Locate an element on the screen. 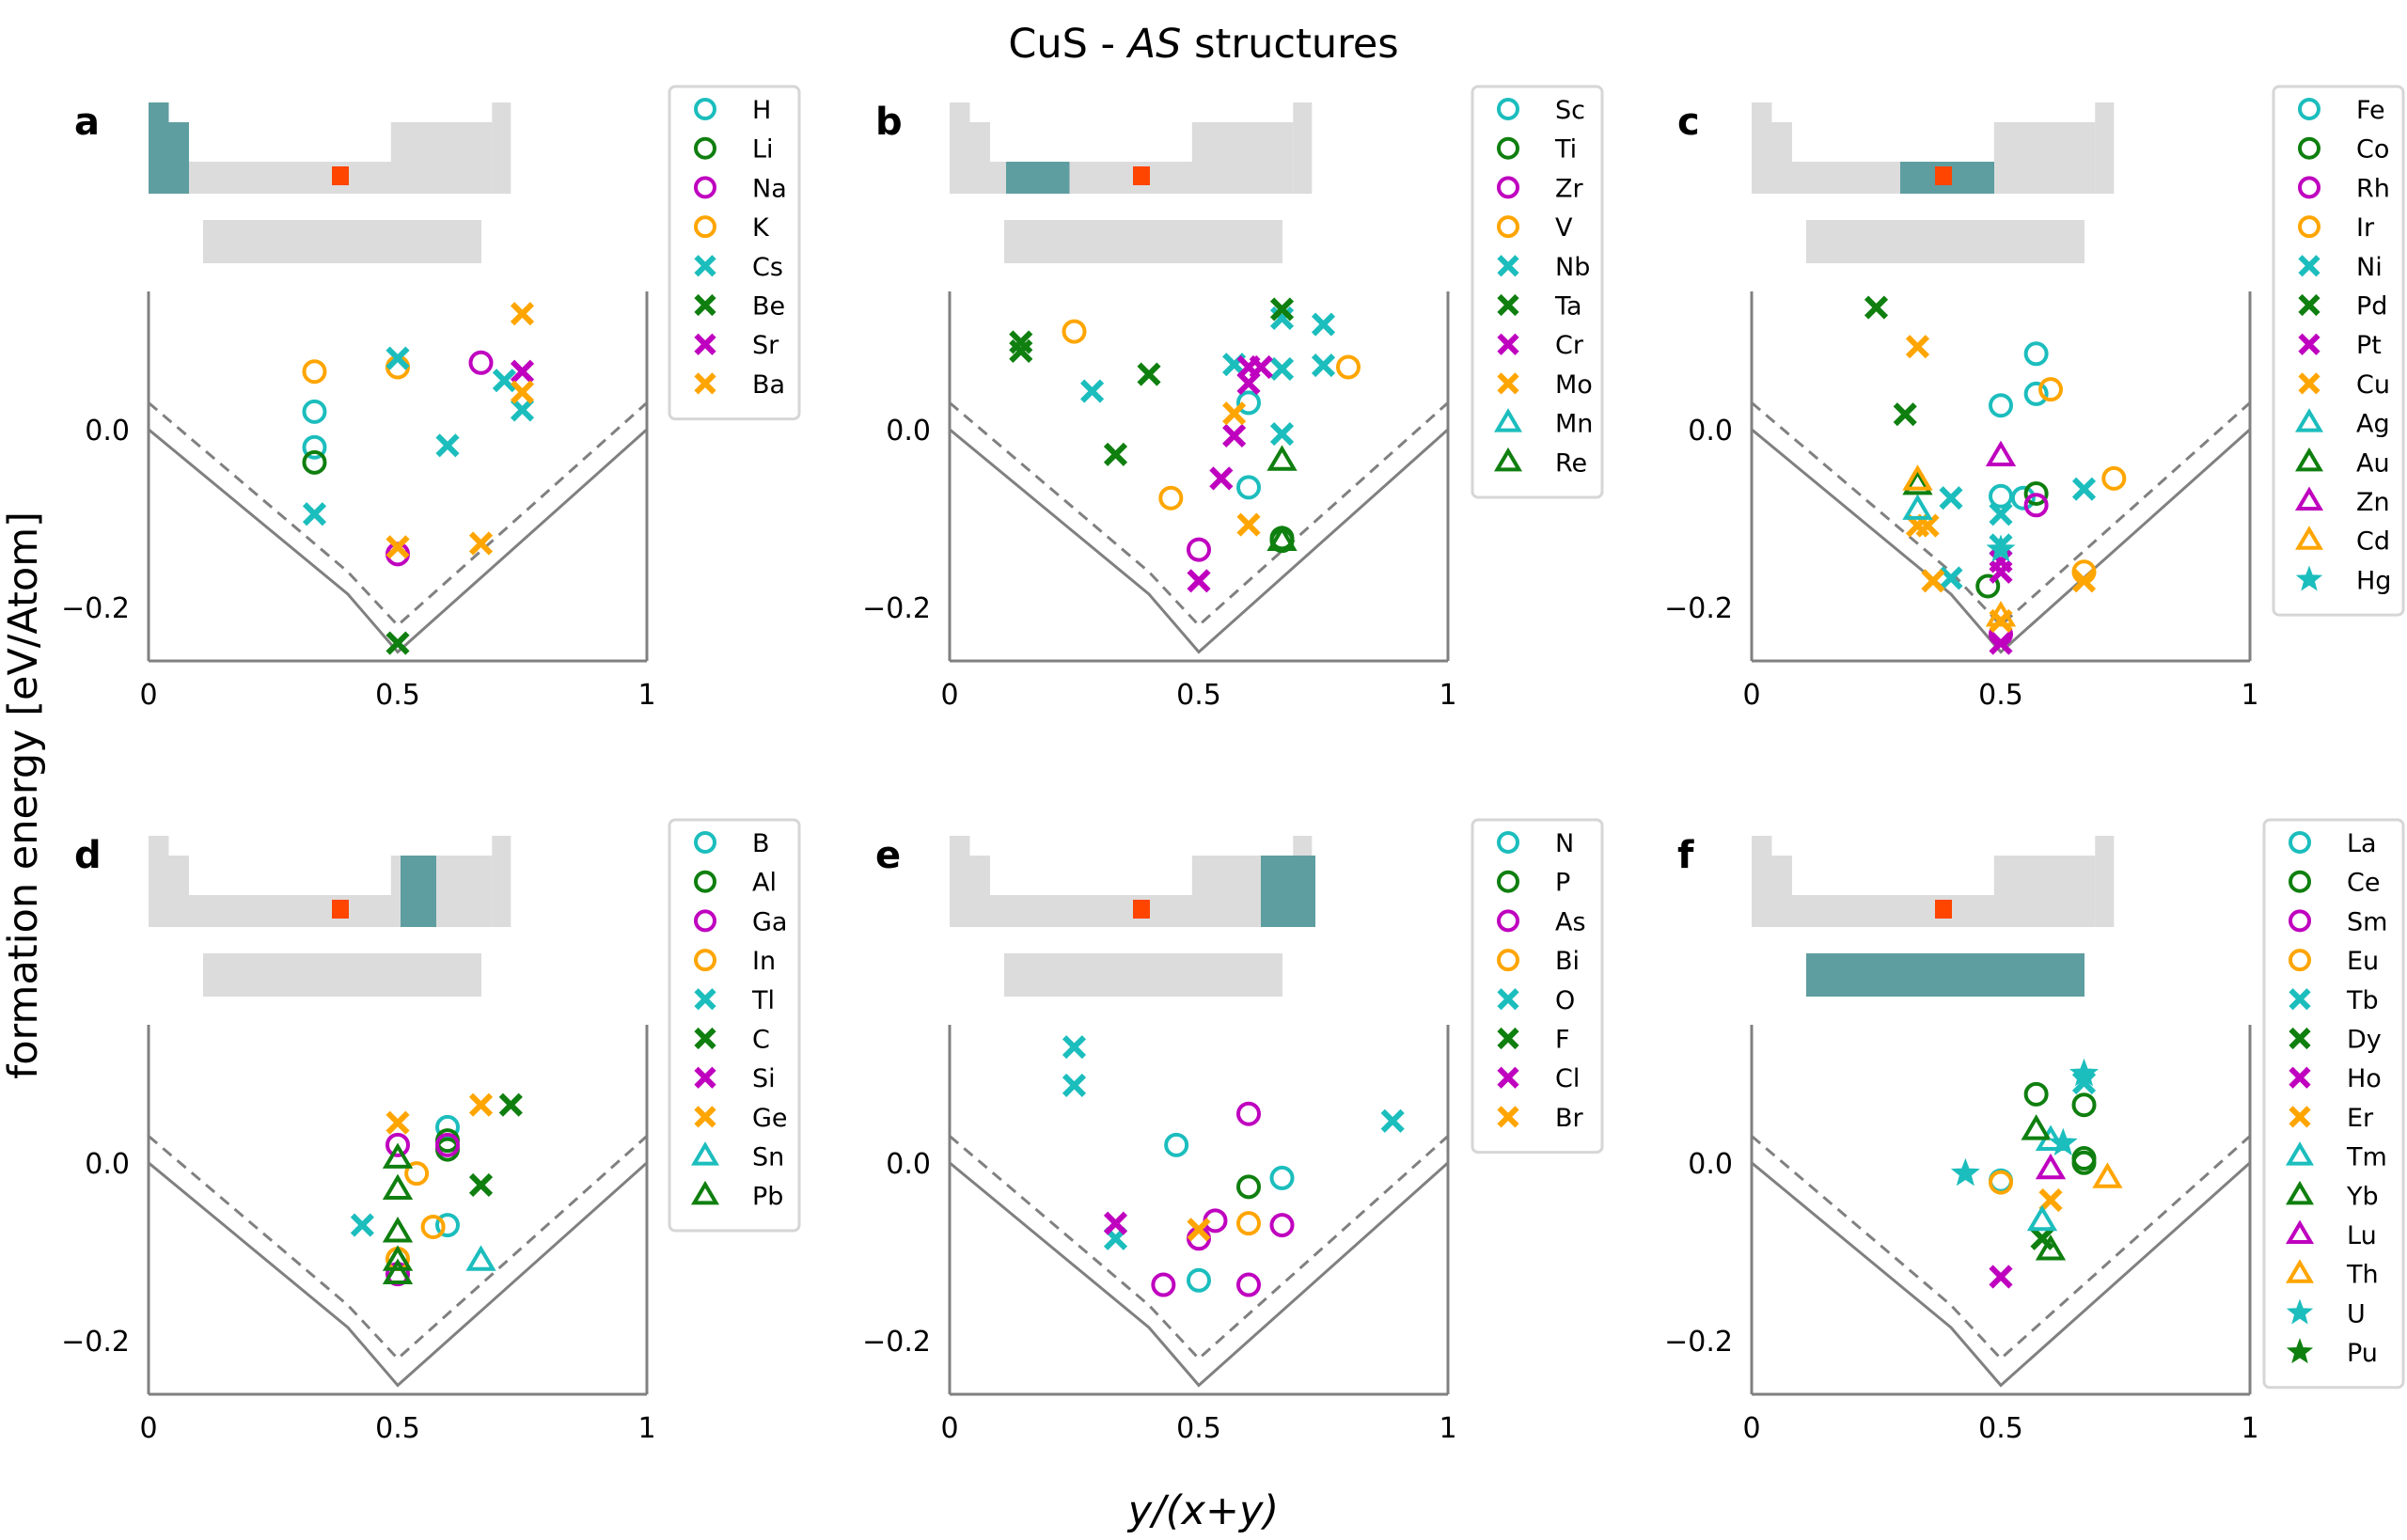  legend-label: Ba is located at coordinates (768, 385).